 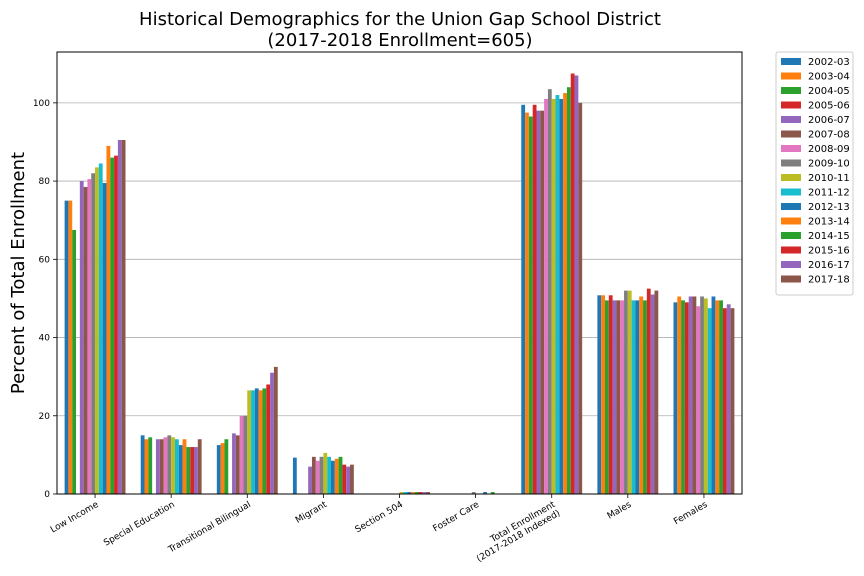 I want to click on x-tick-label-line: Foster Care, so click(x=456, y=517).